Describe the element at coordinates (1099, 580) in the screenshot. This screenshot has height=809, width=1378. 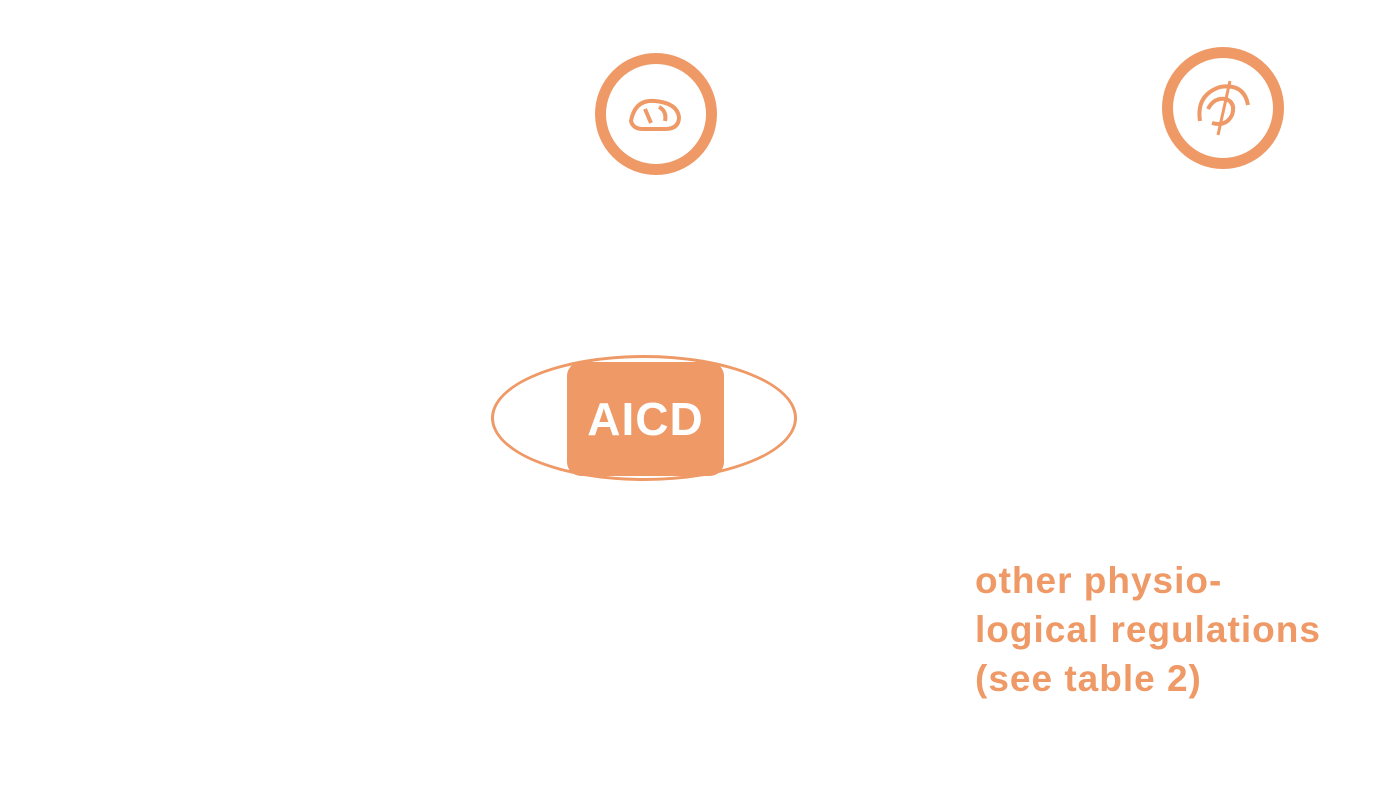
I see `right-note-line-1: other physio-` at that location.